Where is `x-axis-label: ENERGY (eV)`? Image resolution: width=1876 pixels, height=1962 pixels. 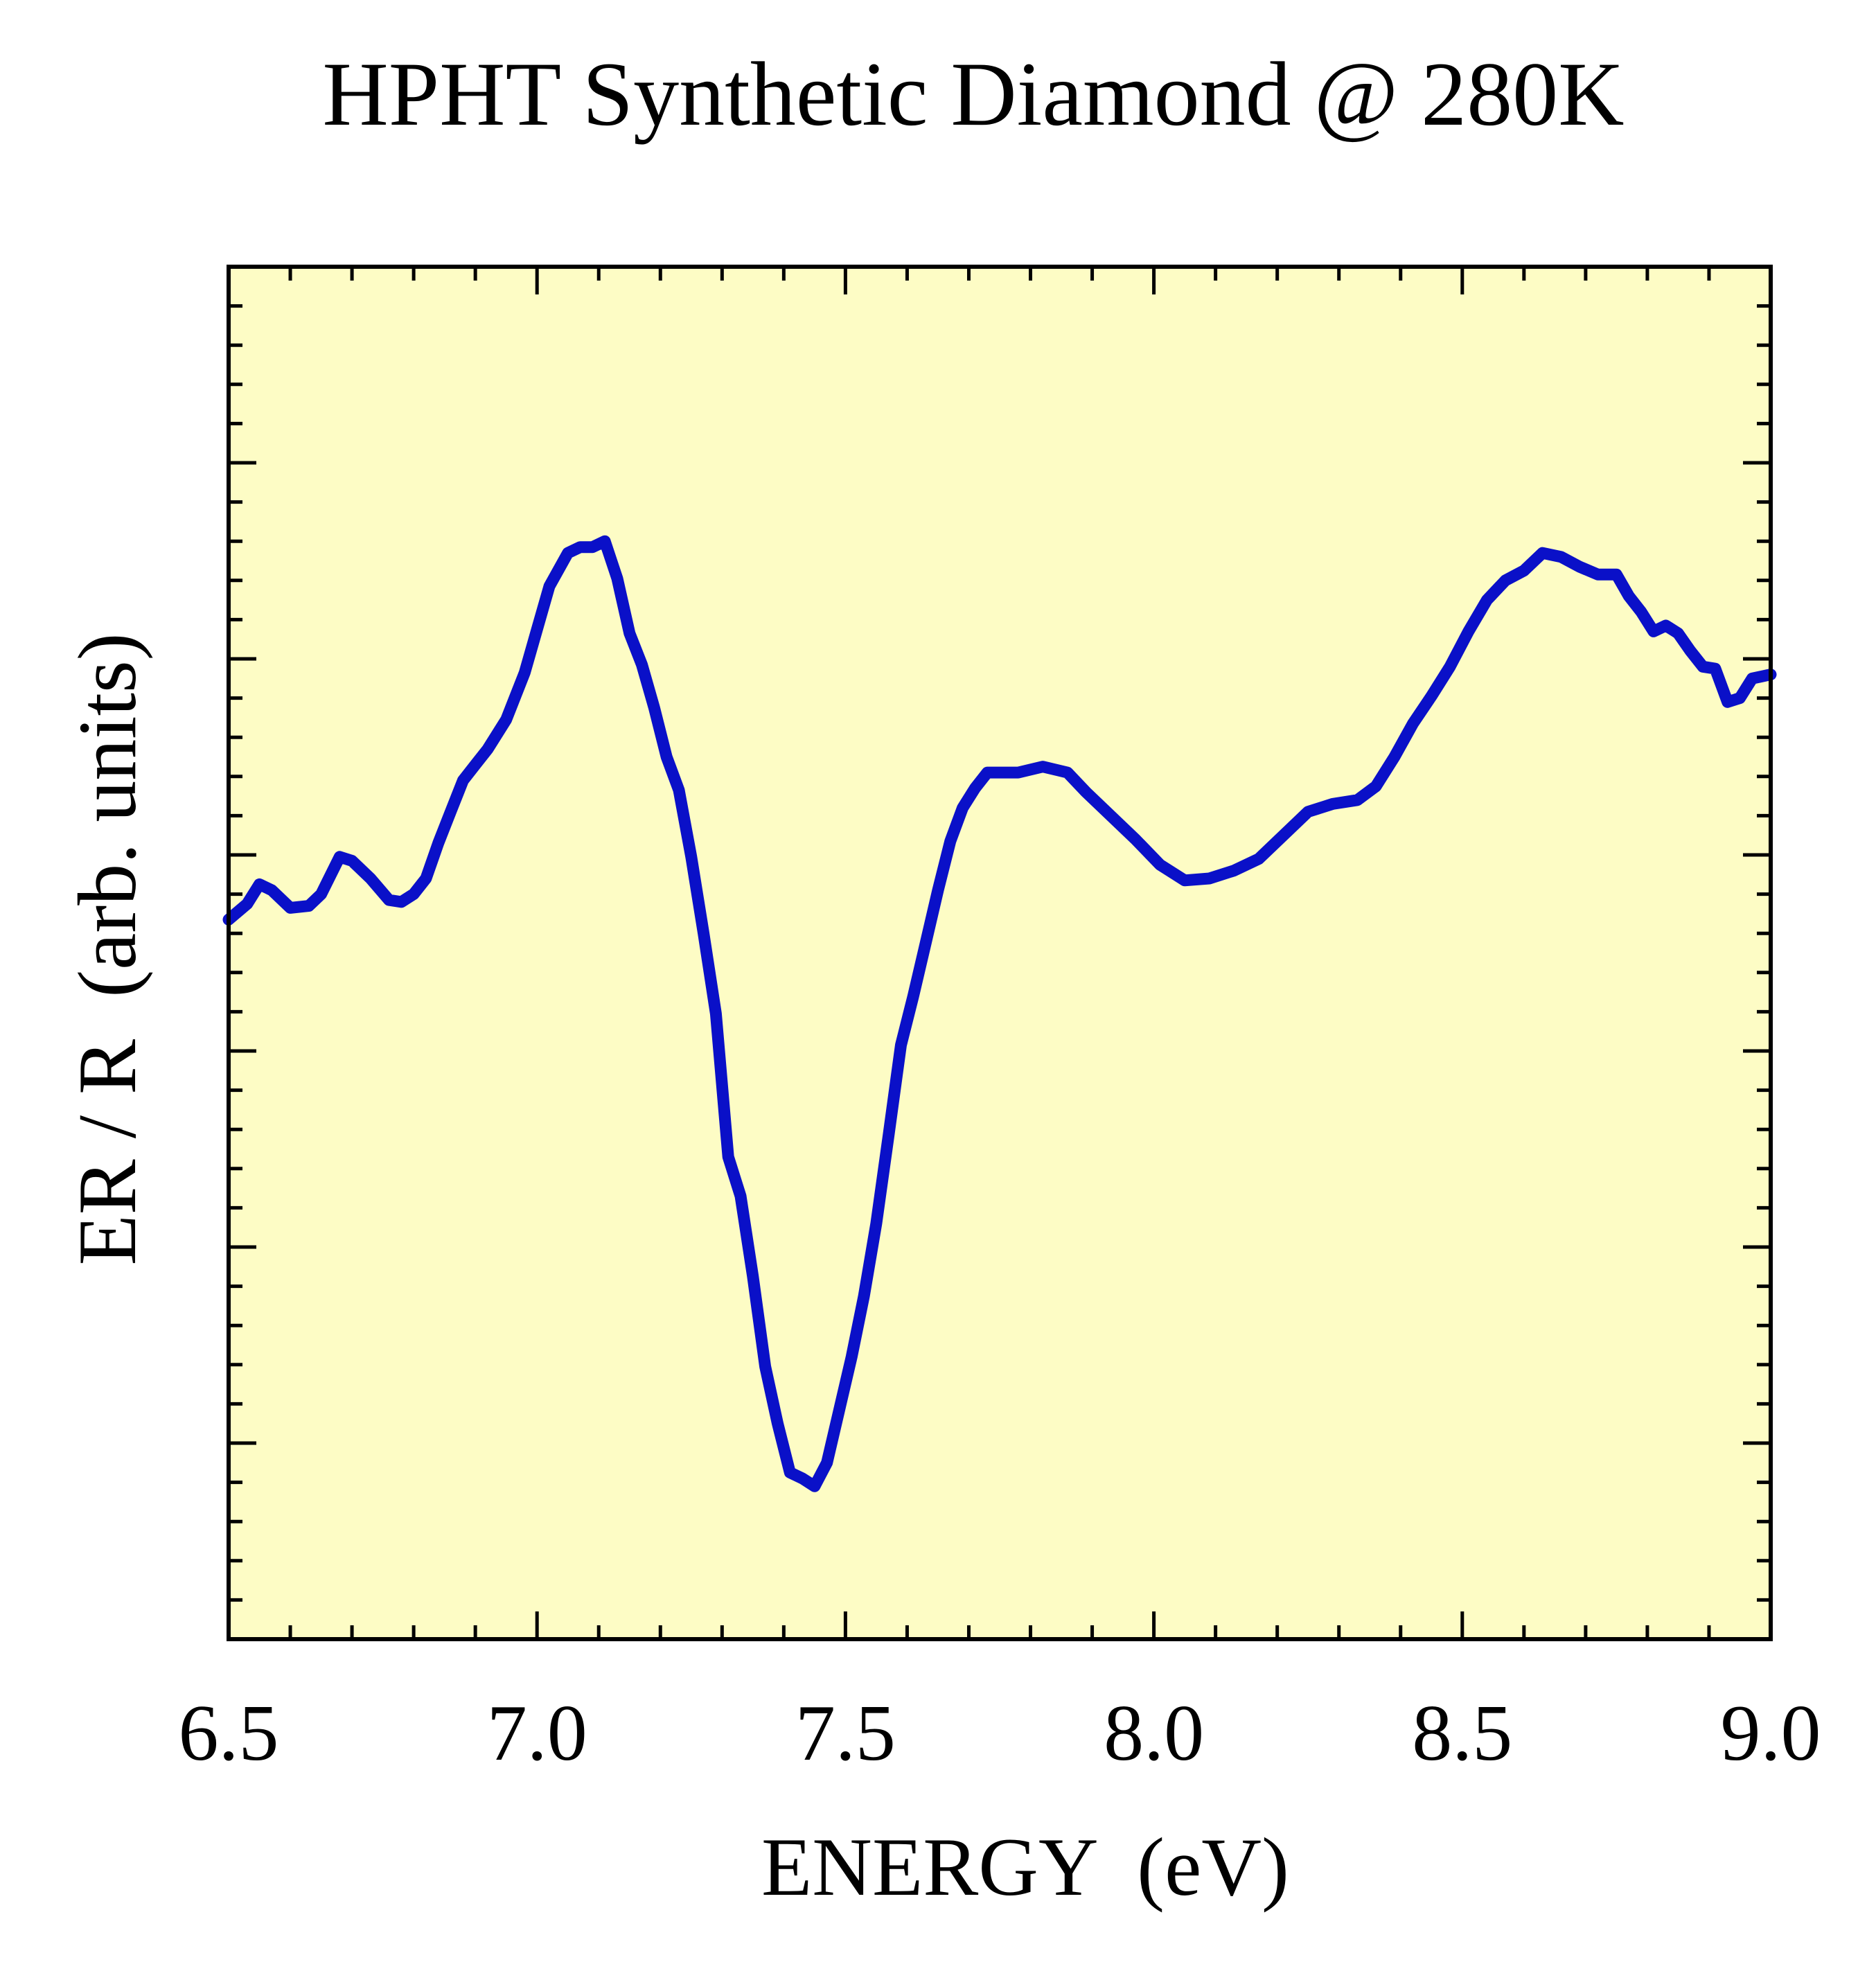
x-axis-label: ENERGY (eV) is located at coordinates (1025, 1867).